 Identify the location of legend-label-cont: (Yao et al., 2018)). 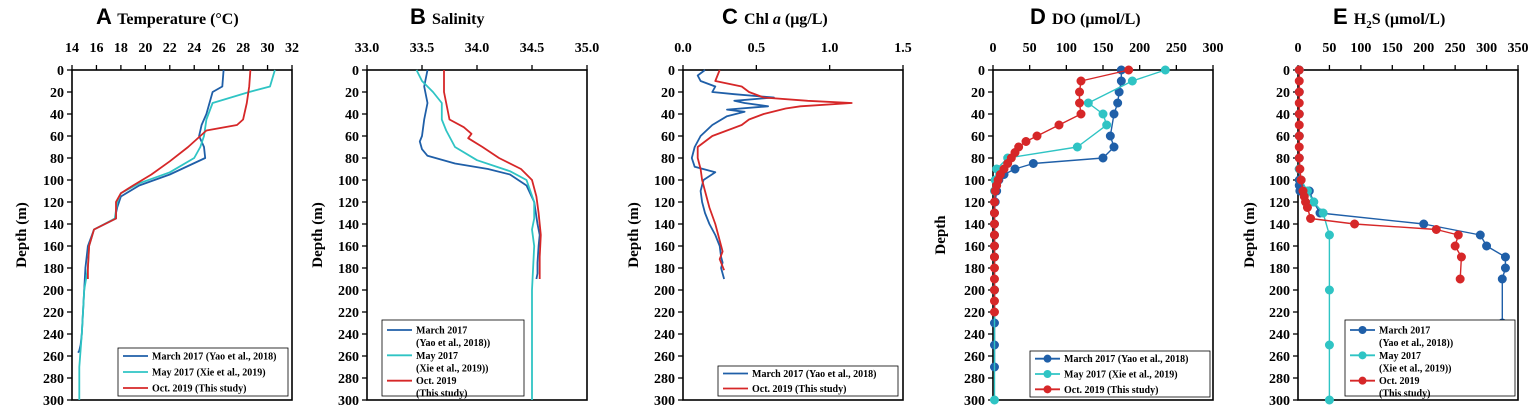
(1416, 343).